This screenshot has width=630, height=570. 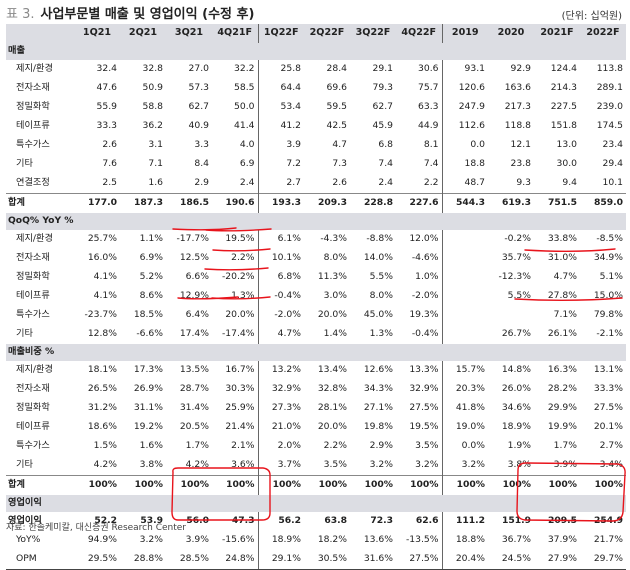 I want to click on table-cell: 79.8%, so click(x=608, y=315).